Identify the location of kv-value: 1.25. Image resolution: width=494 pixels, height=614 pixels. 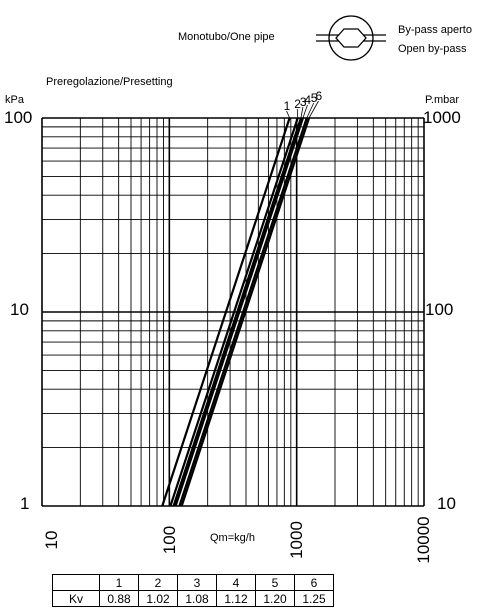
(314, 598).